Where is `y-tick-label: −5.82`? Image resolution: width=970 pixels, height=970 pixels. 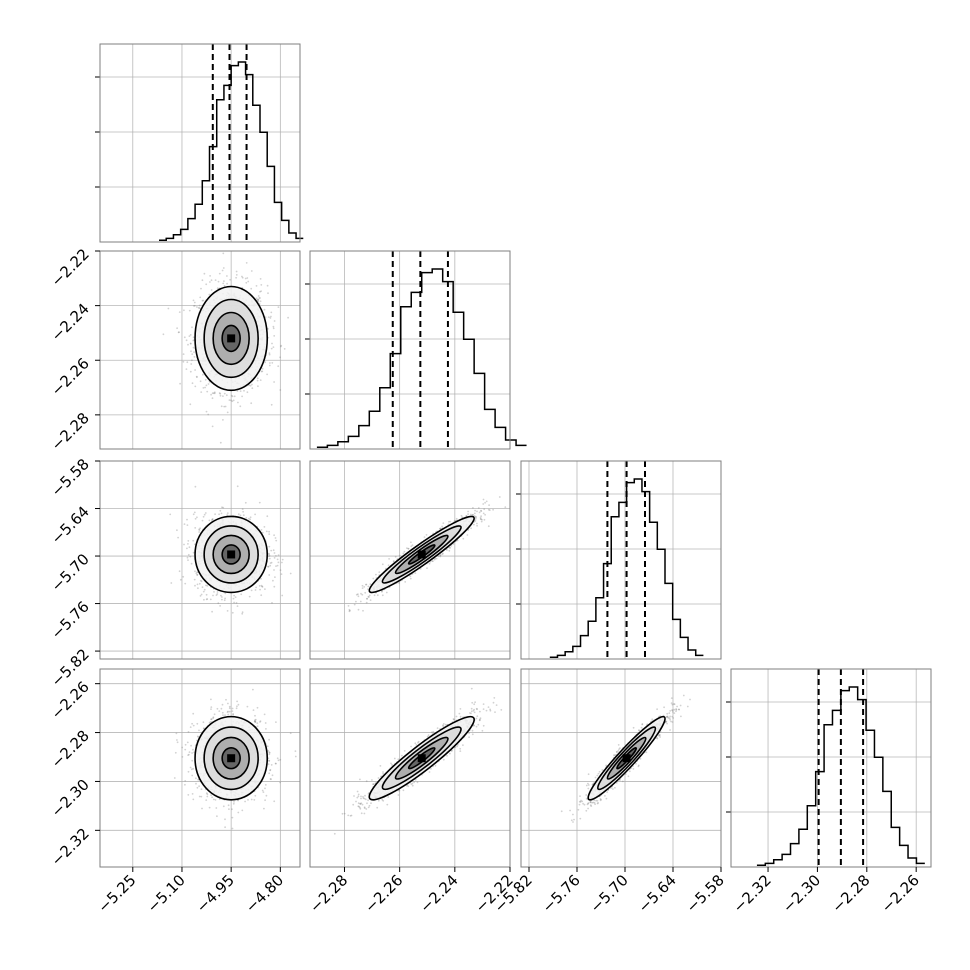 y-tick-label: −5.82 is located at coordinates (70, 667).